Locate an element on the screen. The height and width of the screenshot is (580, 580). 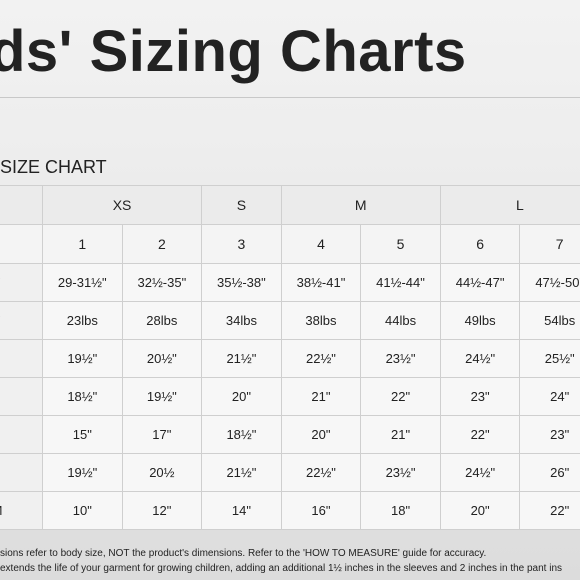
table-cell: 29-31½" is located at coordinates (82, 282).